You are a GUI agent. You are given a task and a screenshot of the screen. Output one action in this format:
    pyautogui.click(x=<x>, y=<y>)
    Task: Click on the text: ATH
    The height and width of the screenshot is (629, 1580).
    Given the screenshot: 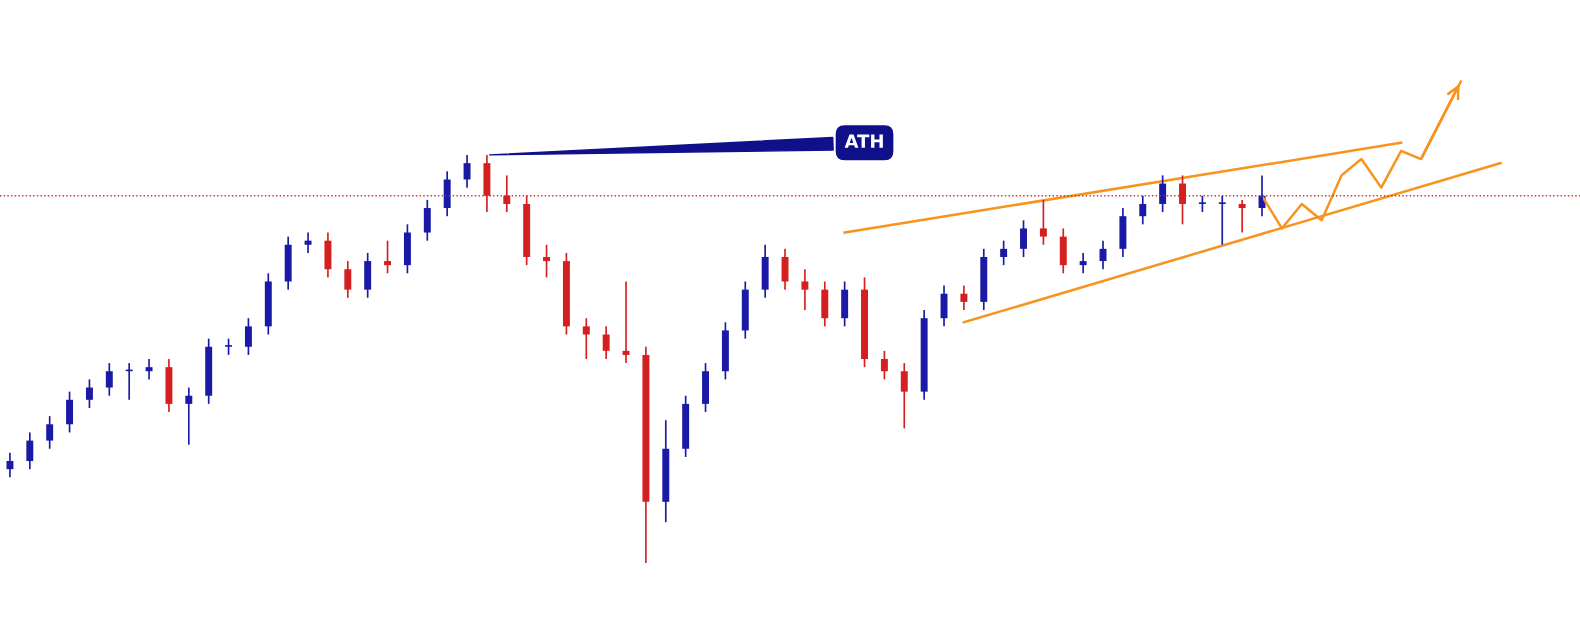 What is the action you would take?
    pyautogui.click(x=863, y=141)
    